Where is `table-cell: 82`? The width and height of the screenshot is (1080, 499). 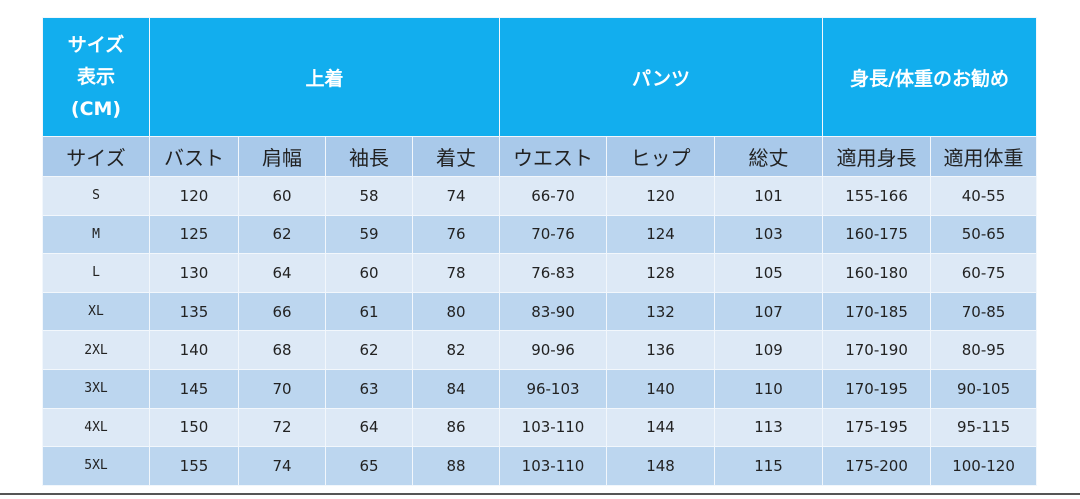 table-cell: 82 is located at coordinates (456, 350).